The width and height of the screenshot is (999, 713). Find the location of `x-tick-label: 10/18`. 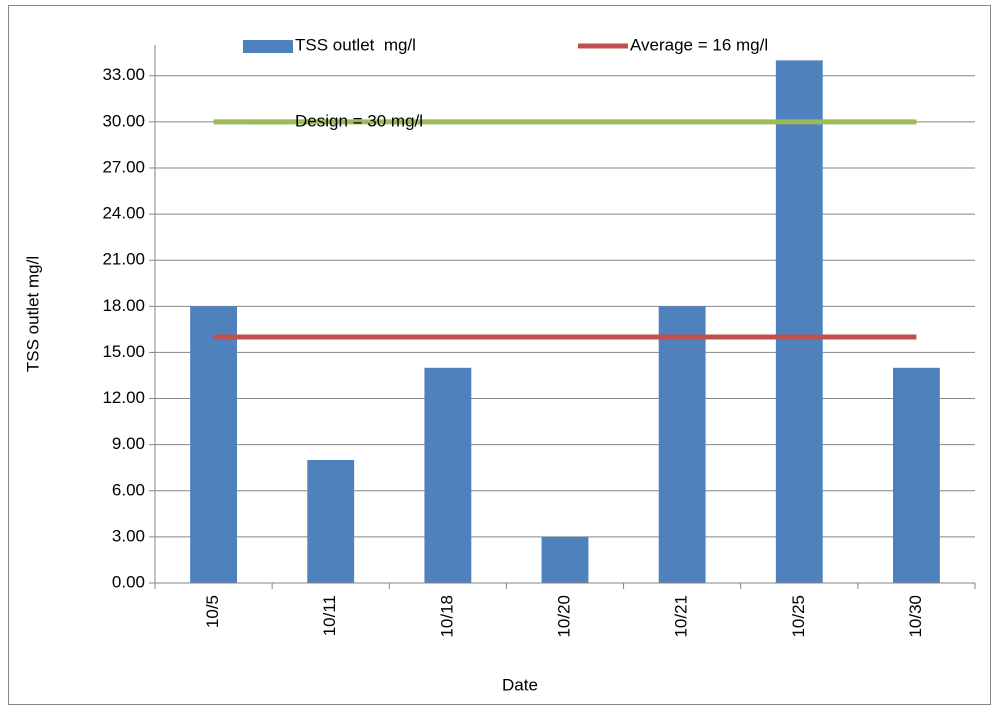

x-tick-label: 10/18 is located at coordinates (446, 616).